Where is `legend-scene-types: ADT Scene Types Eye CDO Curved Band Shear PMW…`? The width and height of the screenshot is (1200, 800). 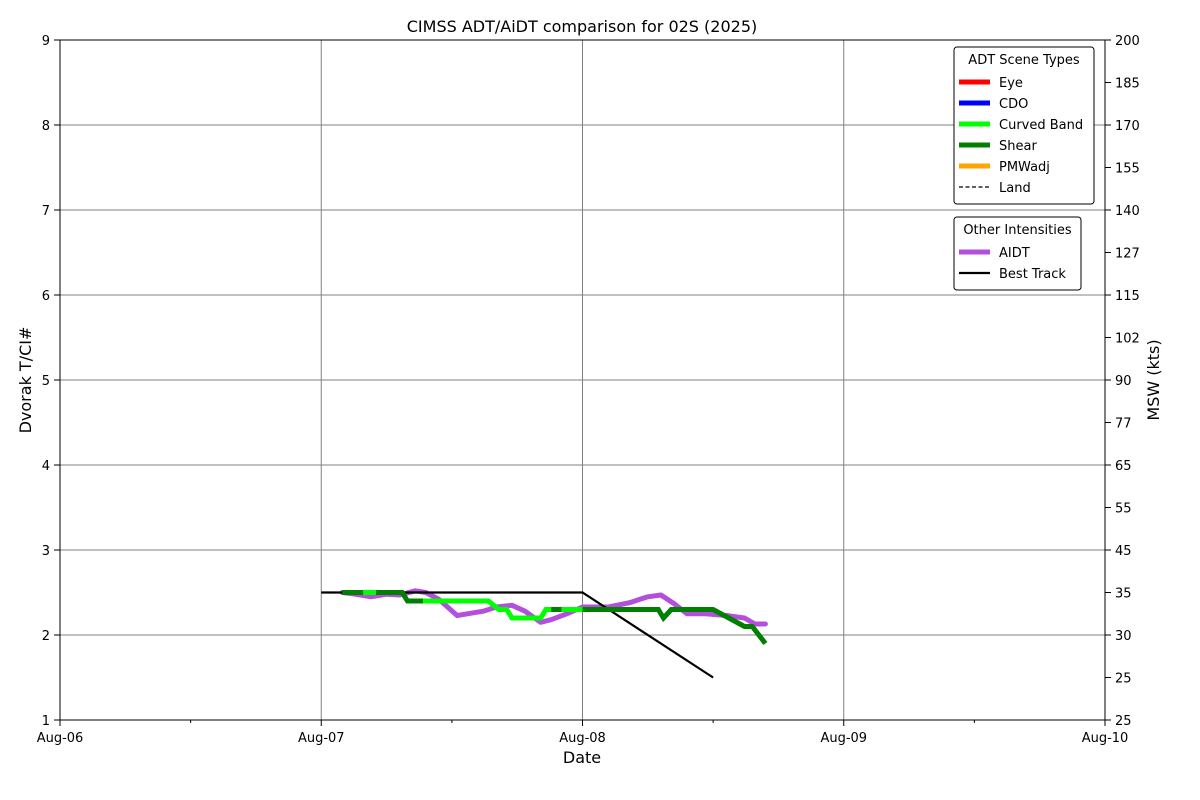
legend-scene-types: ADT Scene Types Eye CDO Curved Band Shear PMW… is located at coordinates (1024, 125).